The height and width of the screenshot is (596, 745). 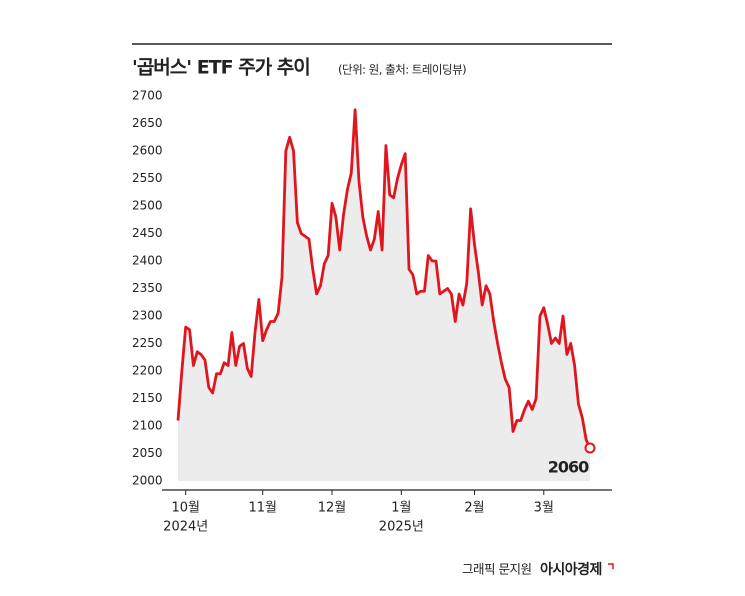 What do you see at coordinates (611, 566) in the screenshot?
I see `logo-mark` at bounding box center [611, 566].